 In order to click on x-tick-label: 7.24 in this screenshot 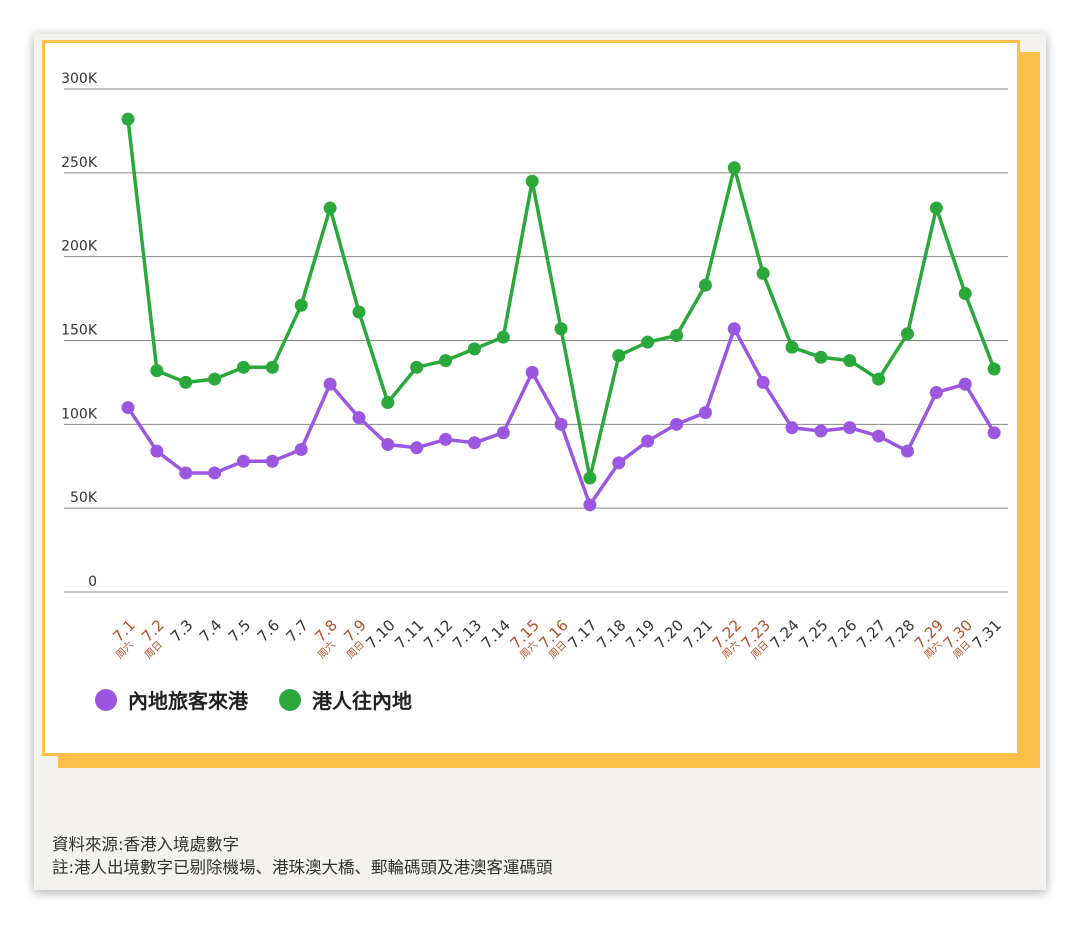, I will do `click(784, 634)`.